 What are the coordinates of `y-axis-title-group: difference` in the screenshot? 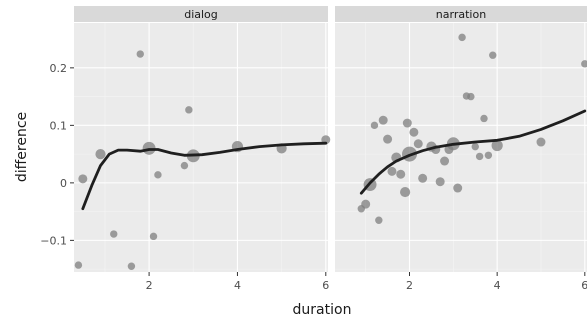 It's located at (22, 147).